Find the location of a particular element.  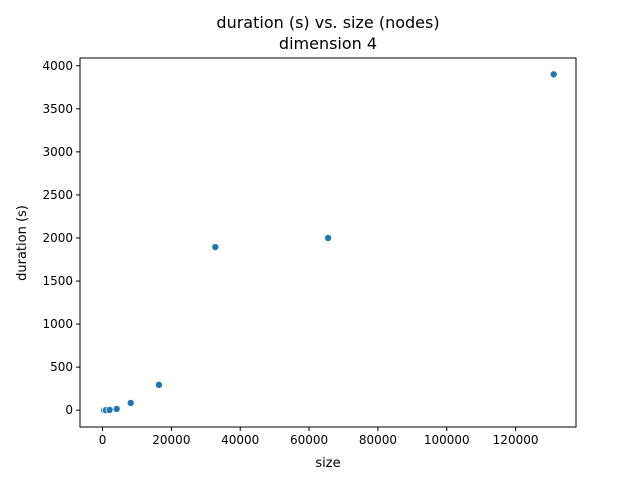

y-tick-label: 500 is located at coordinates (61, 367).